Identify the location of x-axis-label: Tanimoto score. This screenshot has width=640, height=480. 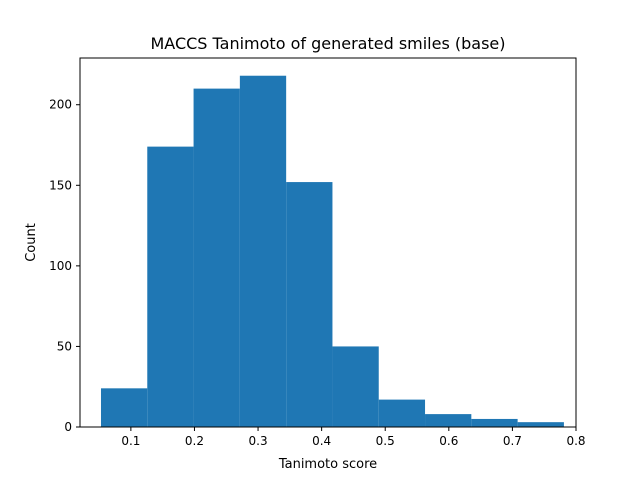
(327, 464).